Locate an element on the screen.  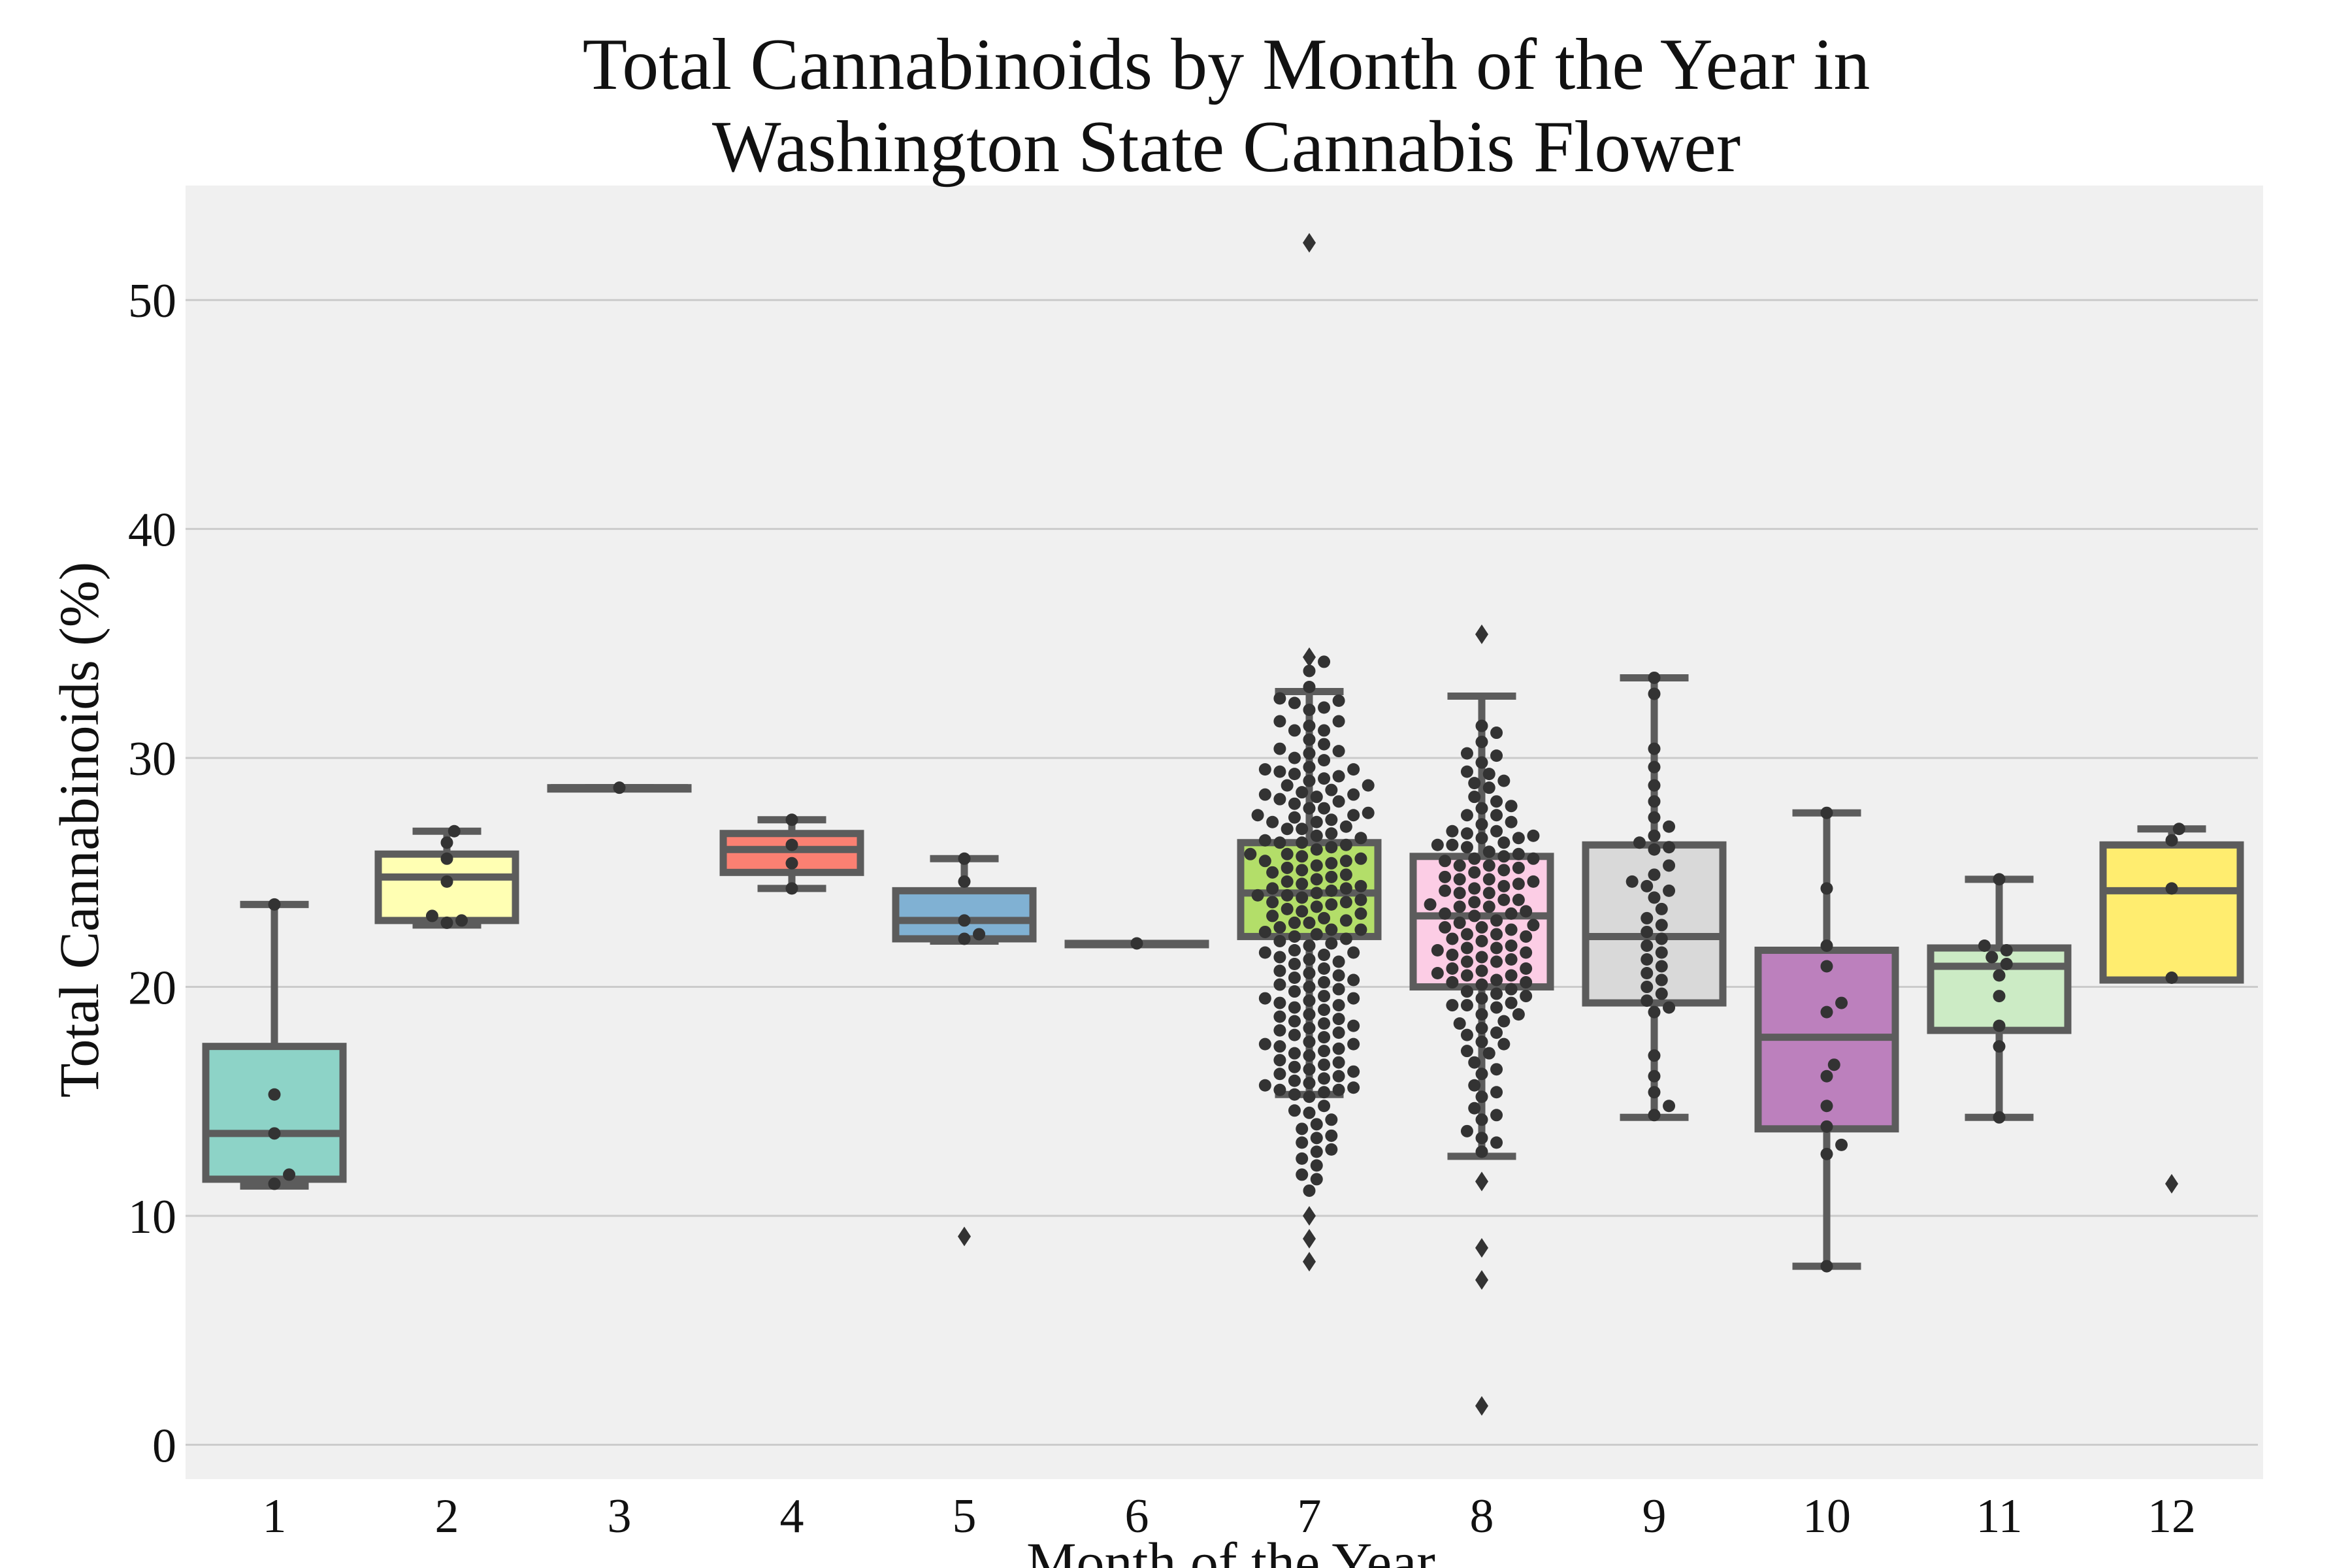
x-tick-labels: 1 2 3 4 5 6 7 8 9 10 11 12 is located at coordinates (1230, 1516).